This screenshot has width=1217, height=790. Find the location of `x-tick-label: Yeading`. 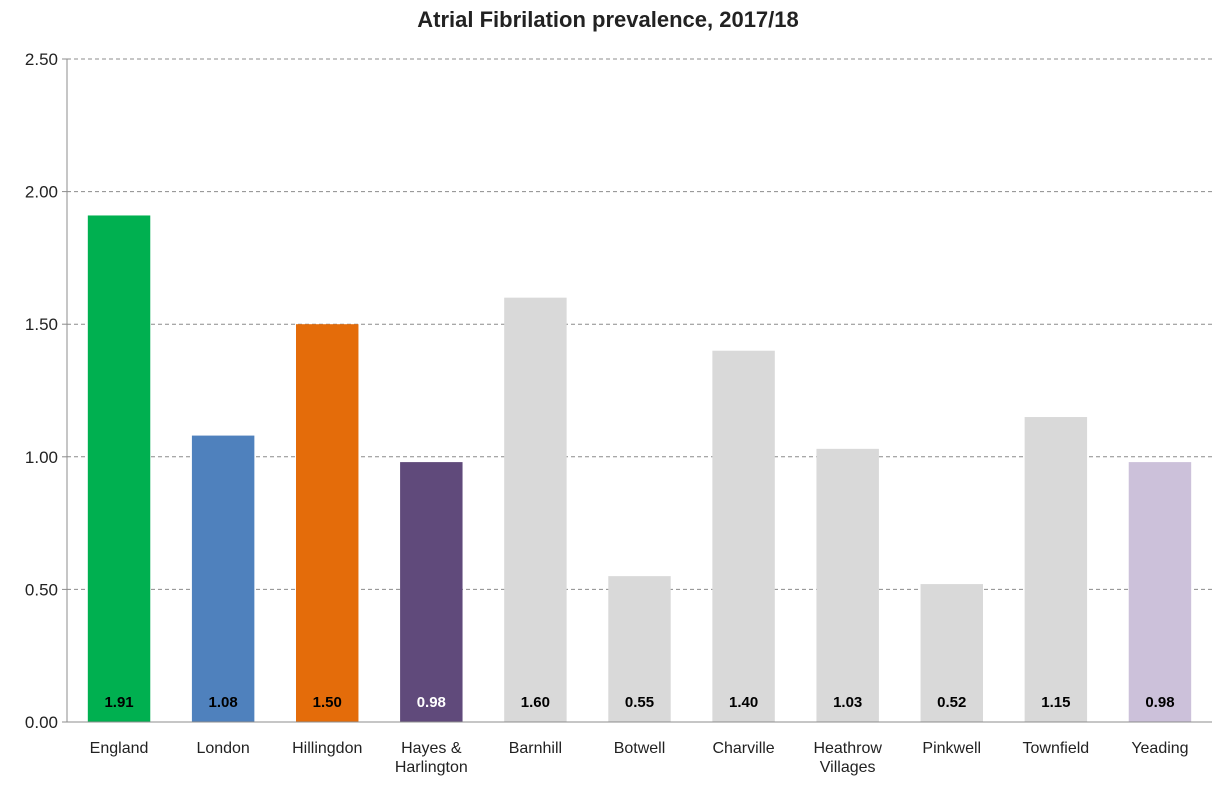

x-tick-label: Yeading is located at coordinates (1159, 748).